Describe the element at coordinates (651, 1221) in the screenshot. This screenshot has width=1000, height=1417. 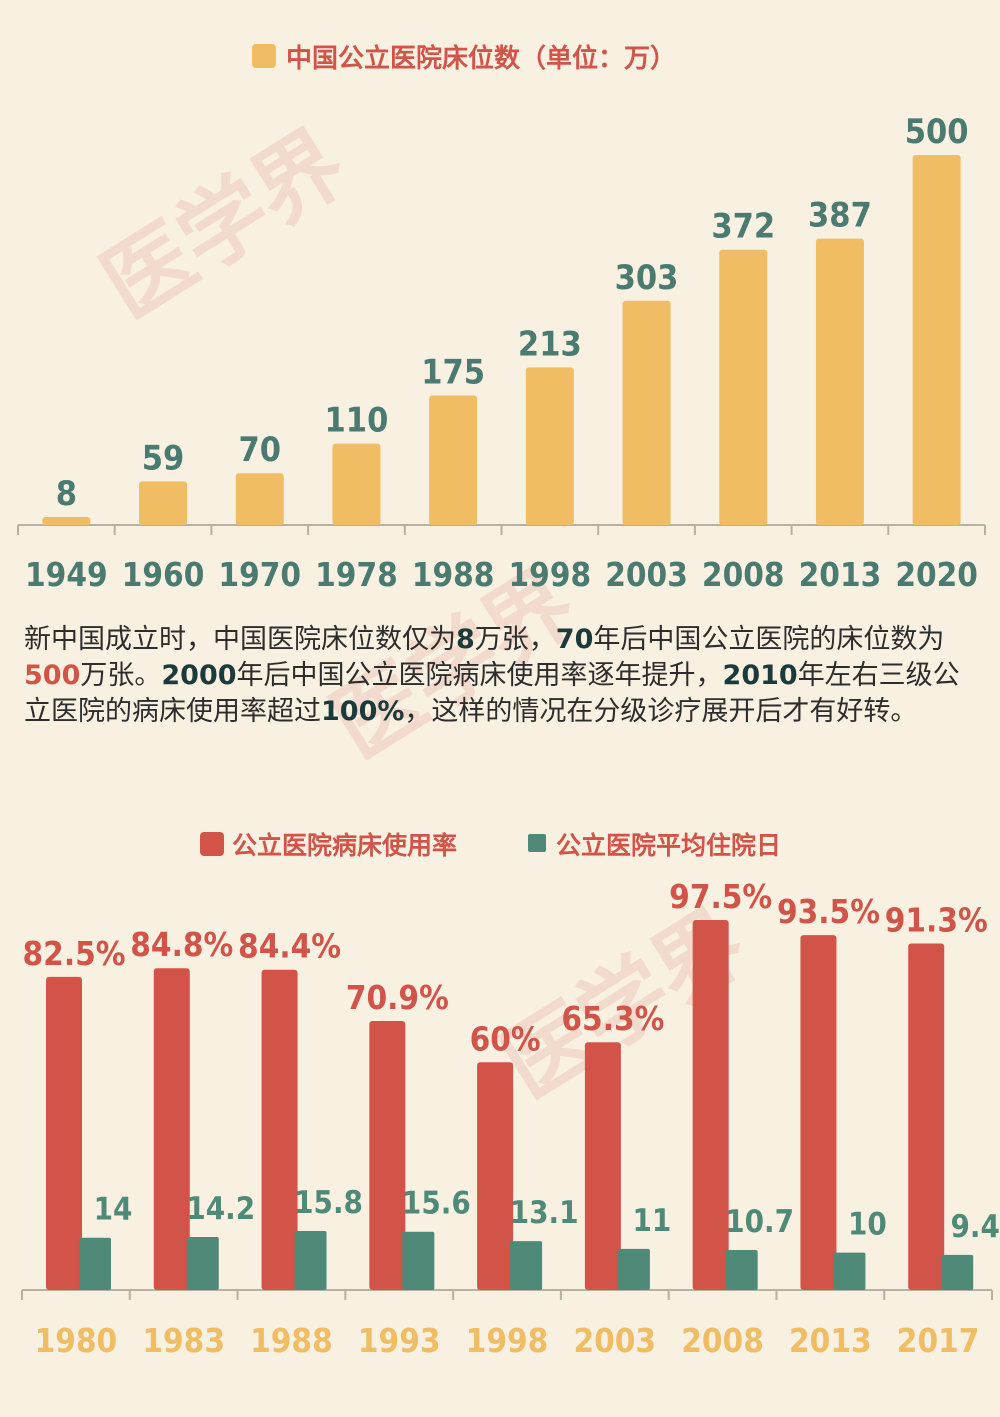
I see `stay-value-label: 11` at that location.